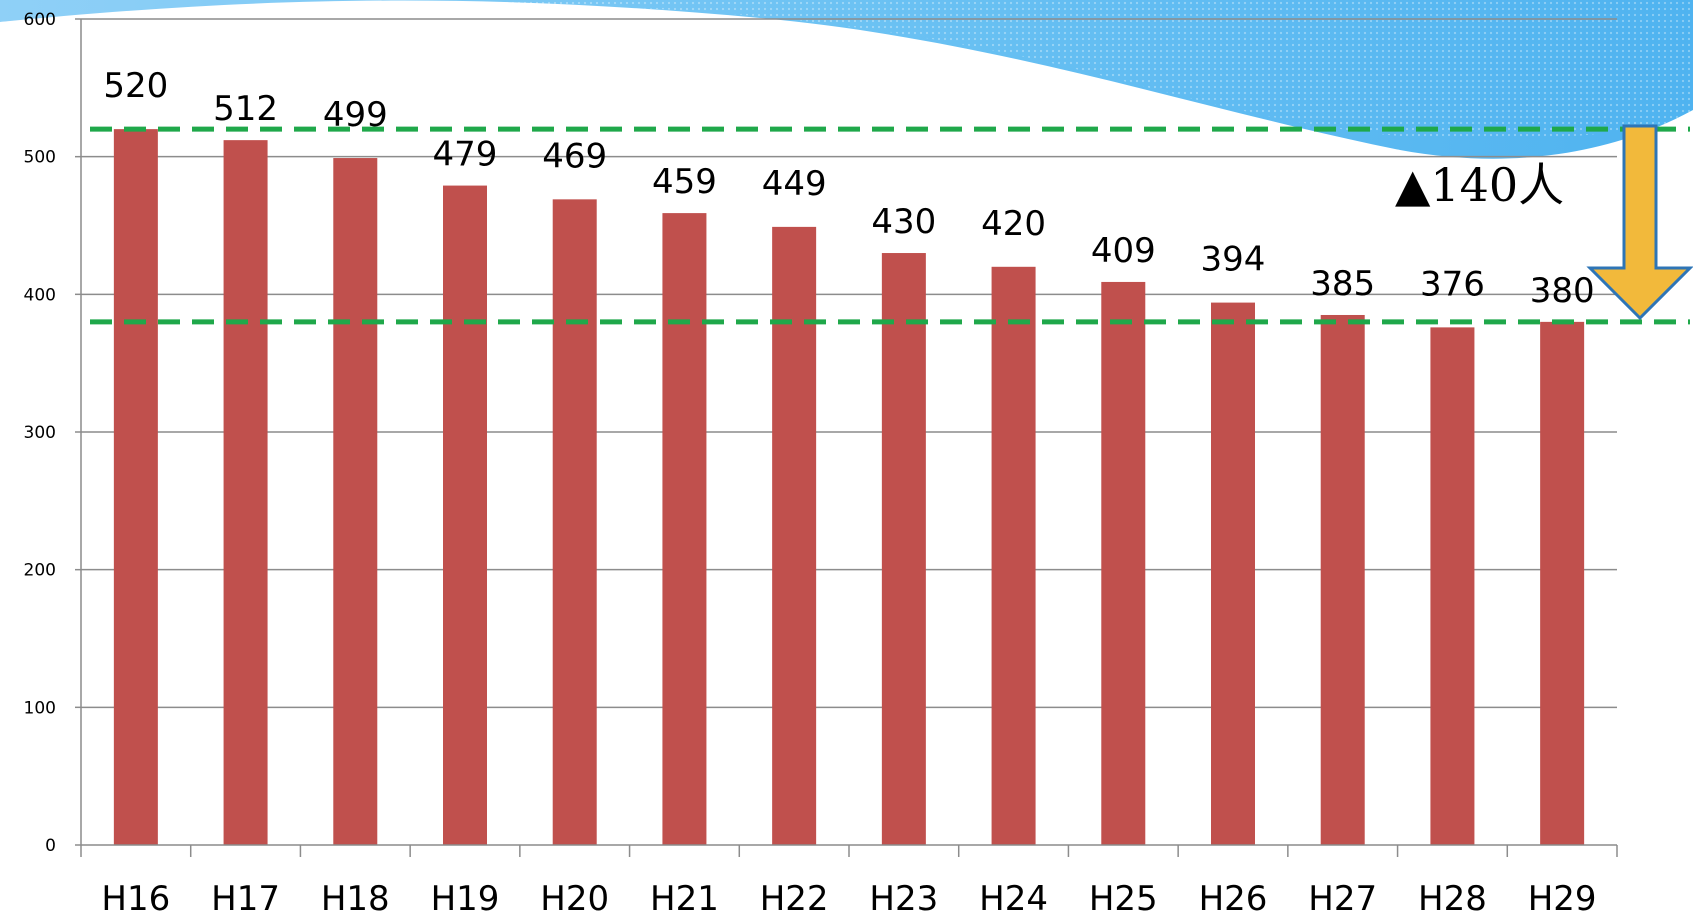  I want to click on y-axis-ticks: 0 100 200 300 400 500 600, so click(40, 433).